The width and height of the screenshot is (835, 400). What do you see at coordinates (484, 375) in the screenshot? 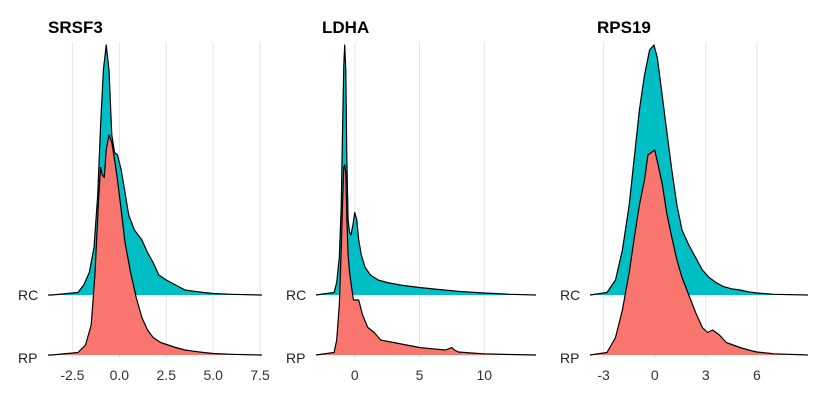
I see `x-tick-label: 10` at bounding box center [484, 375].